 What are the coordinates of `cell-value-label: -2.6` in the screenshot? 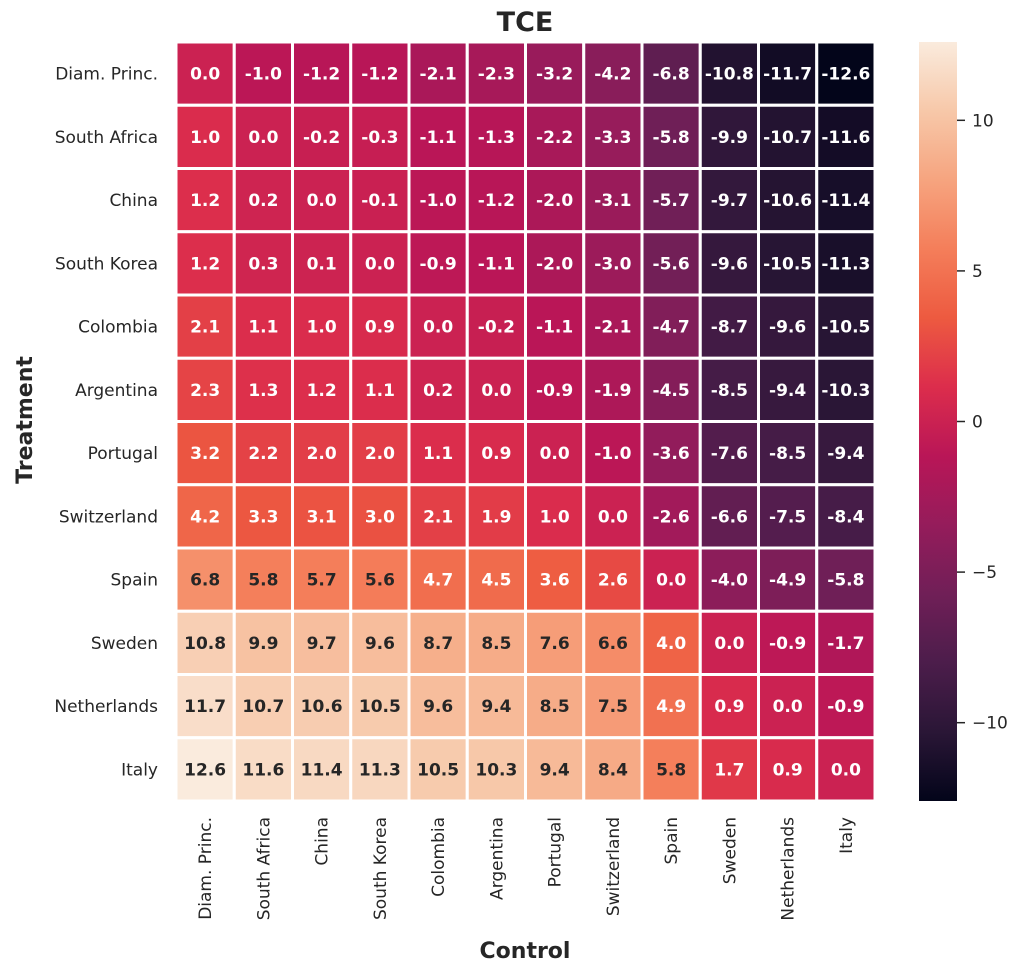 It's located at (671, 517).